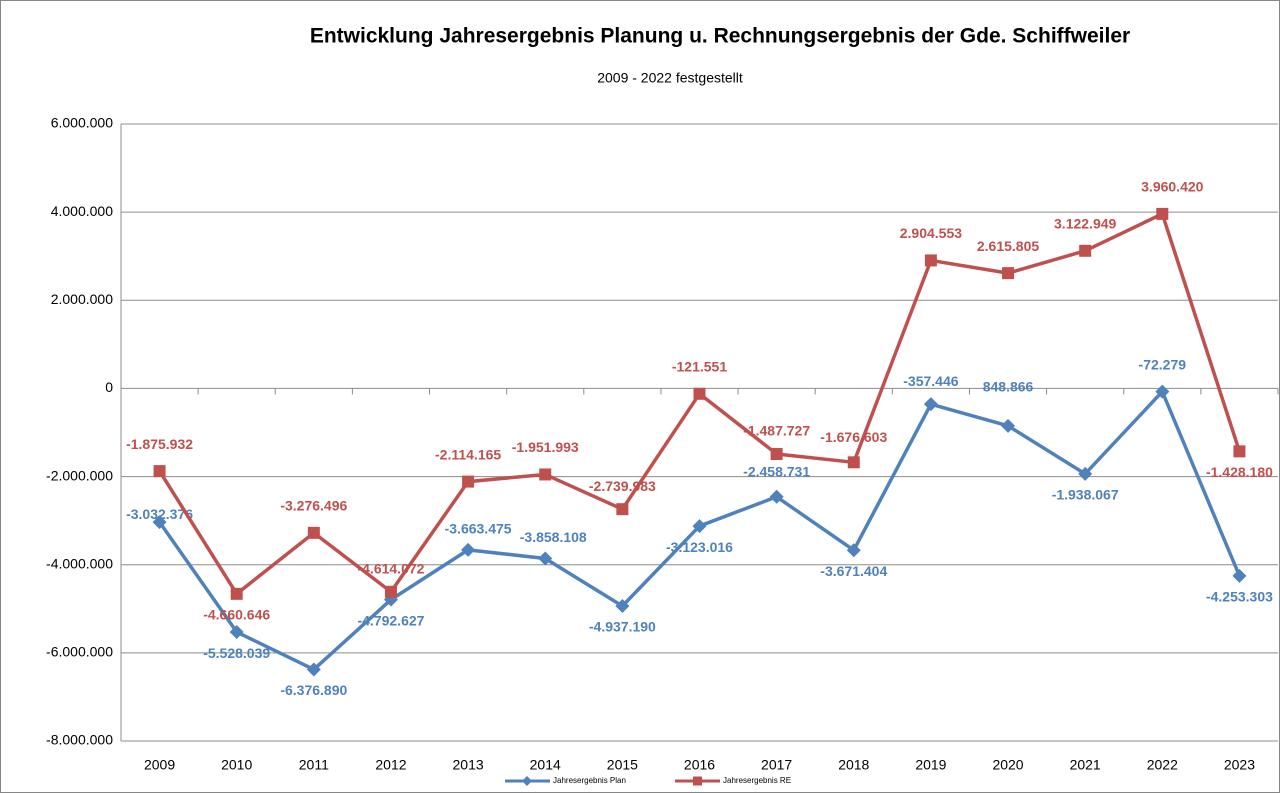 The image size is (1280, 793). What do you see at coordinates (1163, 364) in the screenshot?
I see `data-label: -72.279` at bounding box center [1163, 364].